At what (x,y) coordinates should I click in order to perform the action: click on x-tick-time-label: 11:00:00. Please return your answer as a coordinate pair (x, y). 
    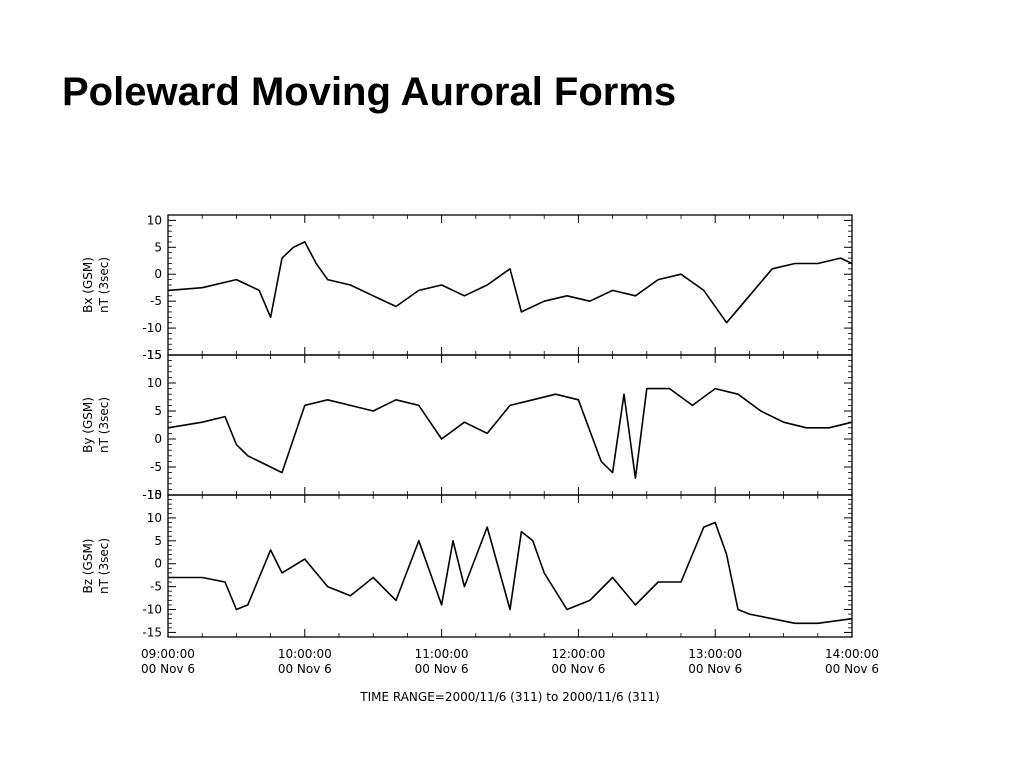
    Looking at the image, I should click on (442, 654).